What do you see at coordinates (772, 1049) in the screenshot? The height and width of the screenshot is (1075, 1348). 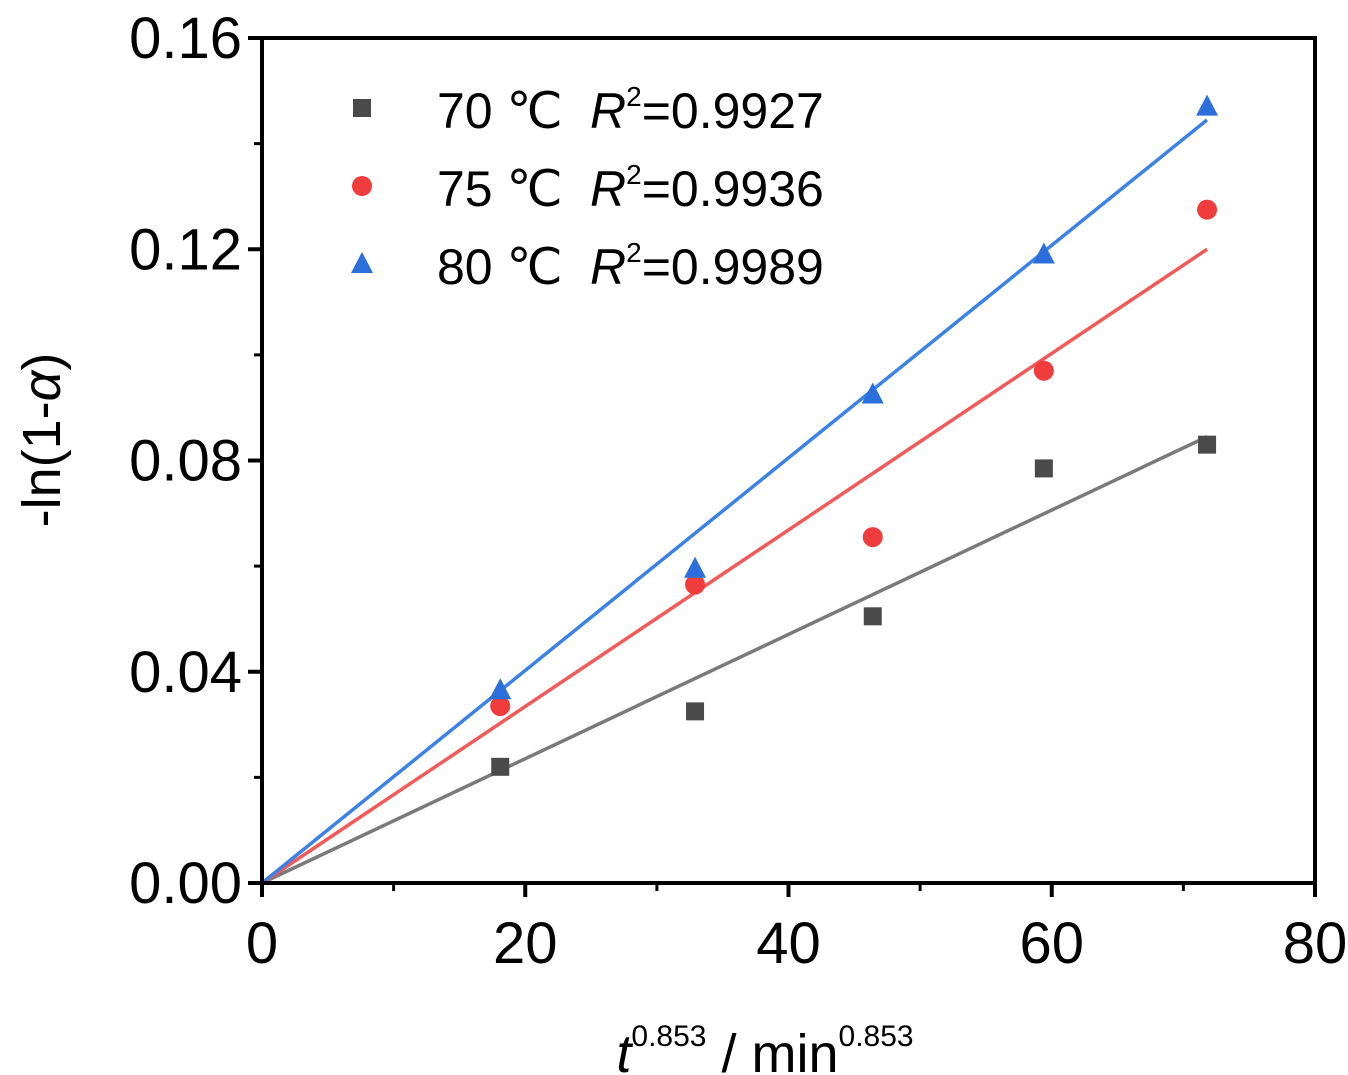 I see `x-axis-unit: / min` at bounding box center [772, 1049].